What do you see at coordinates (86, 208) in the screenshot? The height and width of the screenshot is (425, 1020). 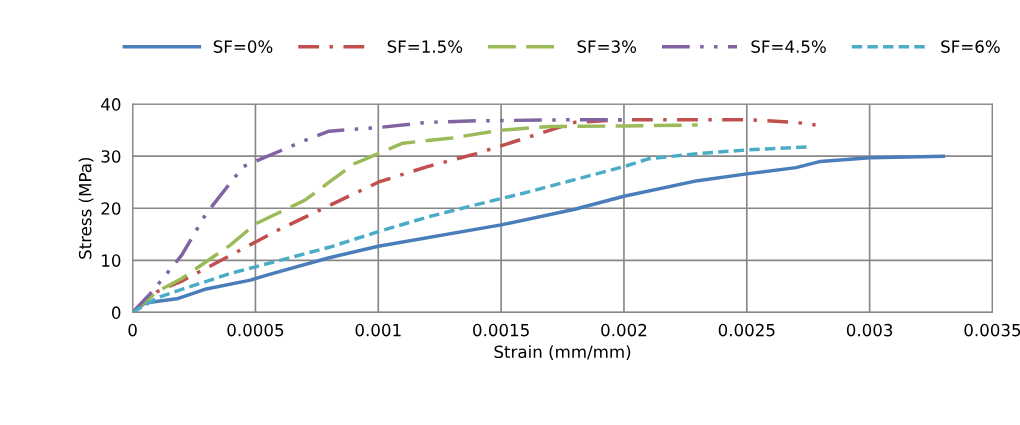 I see `y-axis-title: Stress (MPa)` at bounding box center [86, 208].